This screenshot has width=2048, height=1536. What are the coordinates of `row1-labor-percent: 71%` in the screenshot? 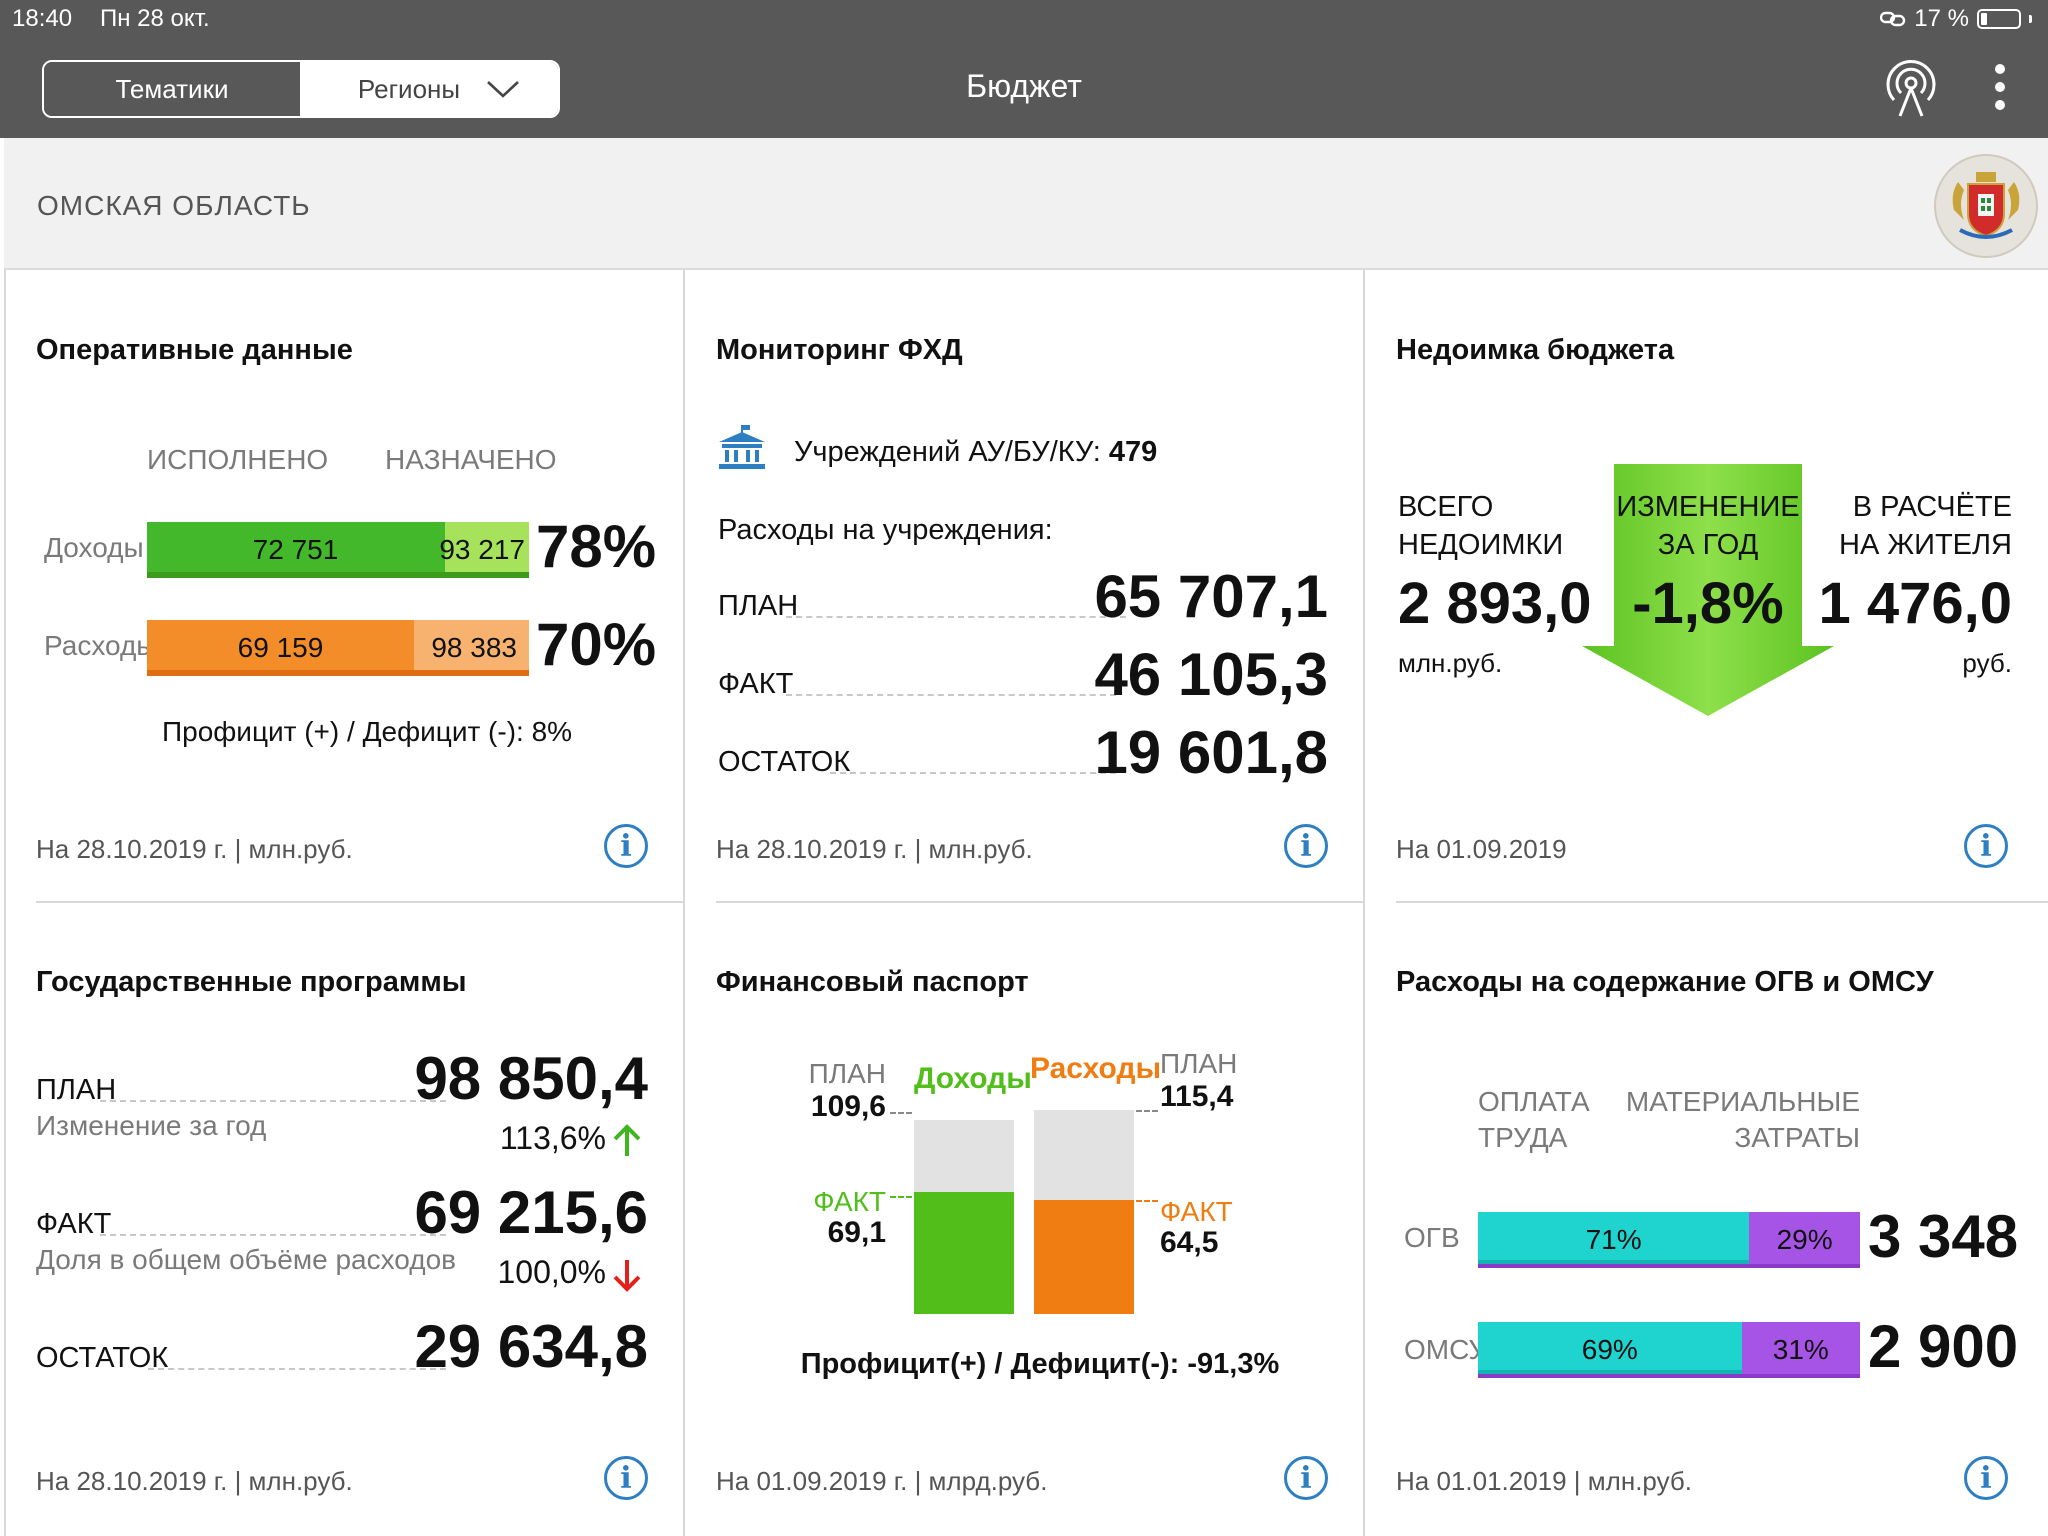 It's located at (1613, 1239).